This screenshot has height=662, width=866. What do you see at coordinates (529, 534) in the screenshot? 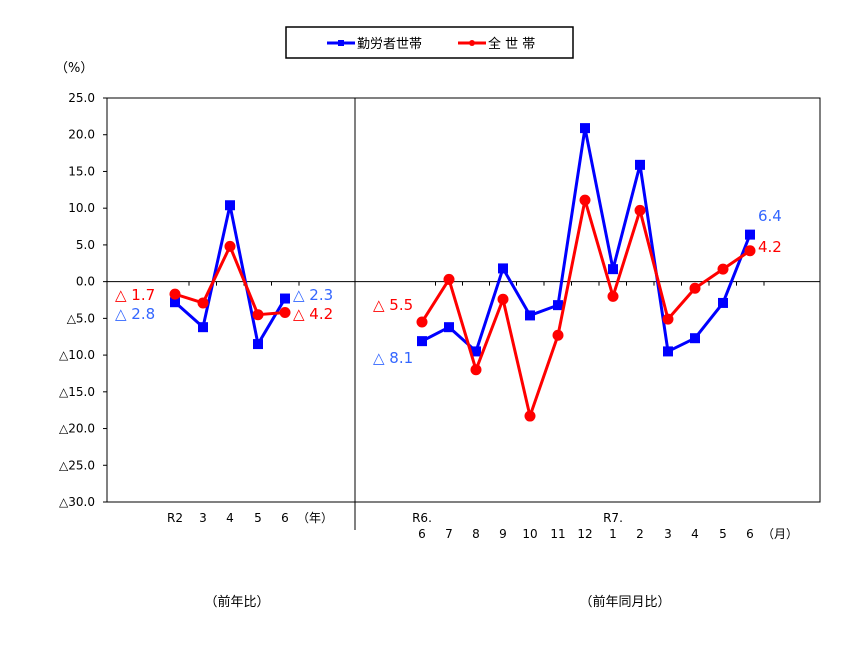
I see `x-tick-label: 10` at bounding box center [529, 534].